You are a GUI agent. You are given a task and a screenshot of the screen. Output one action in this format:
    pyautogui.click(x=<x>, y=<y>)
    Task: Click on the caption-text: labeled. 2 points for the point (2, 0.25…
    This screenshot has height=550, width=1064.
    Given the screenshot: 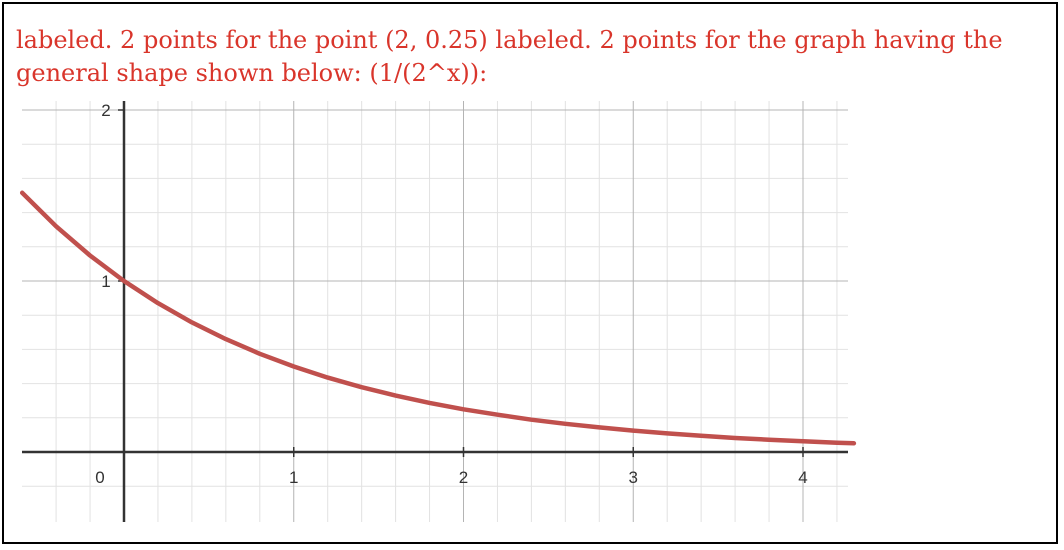 What is the action you would take?
    pyautogui.click(x=531, y=57)
    